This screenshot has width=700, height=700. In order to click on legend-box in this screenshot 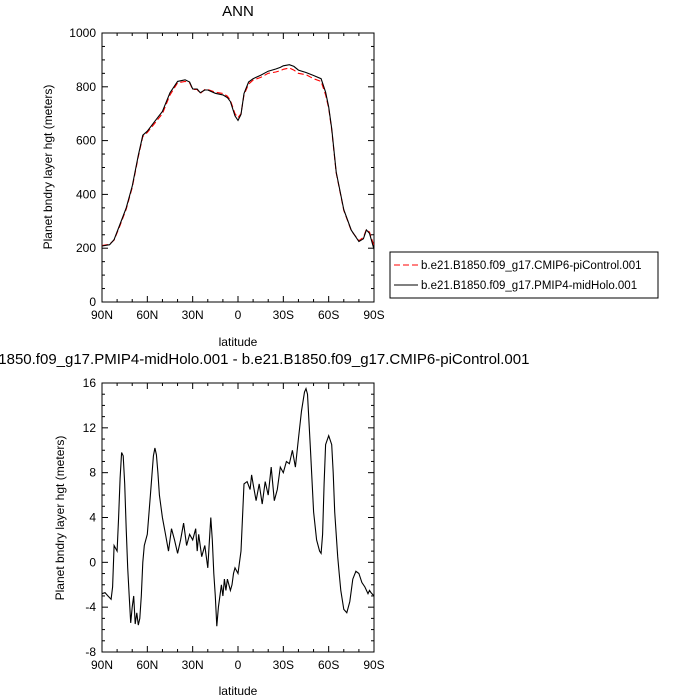, I will do `click(524, 275)`.